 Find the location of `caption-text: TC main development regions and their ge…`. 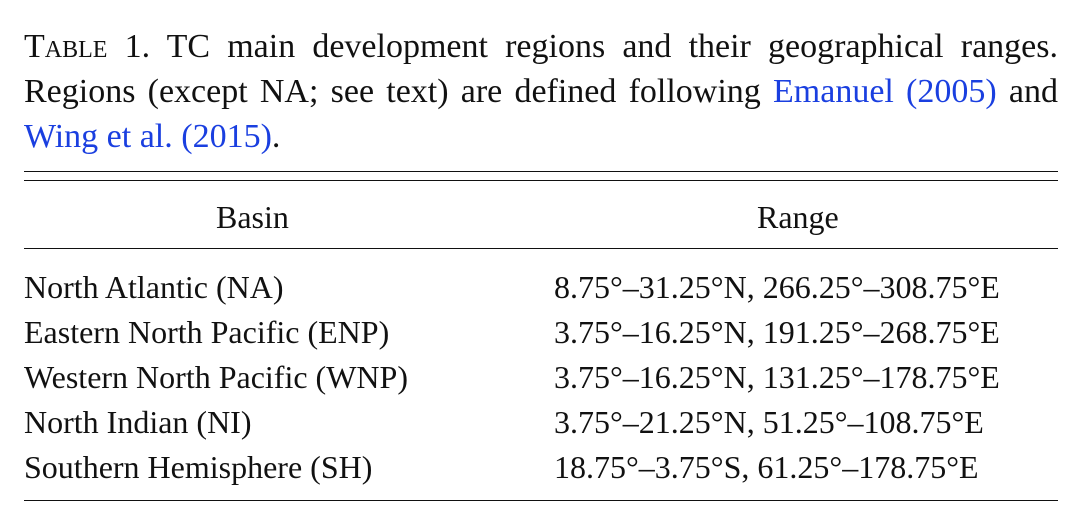

caption-text: TC main development regions and their ge… is located at coordinates (541, 69).